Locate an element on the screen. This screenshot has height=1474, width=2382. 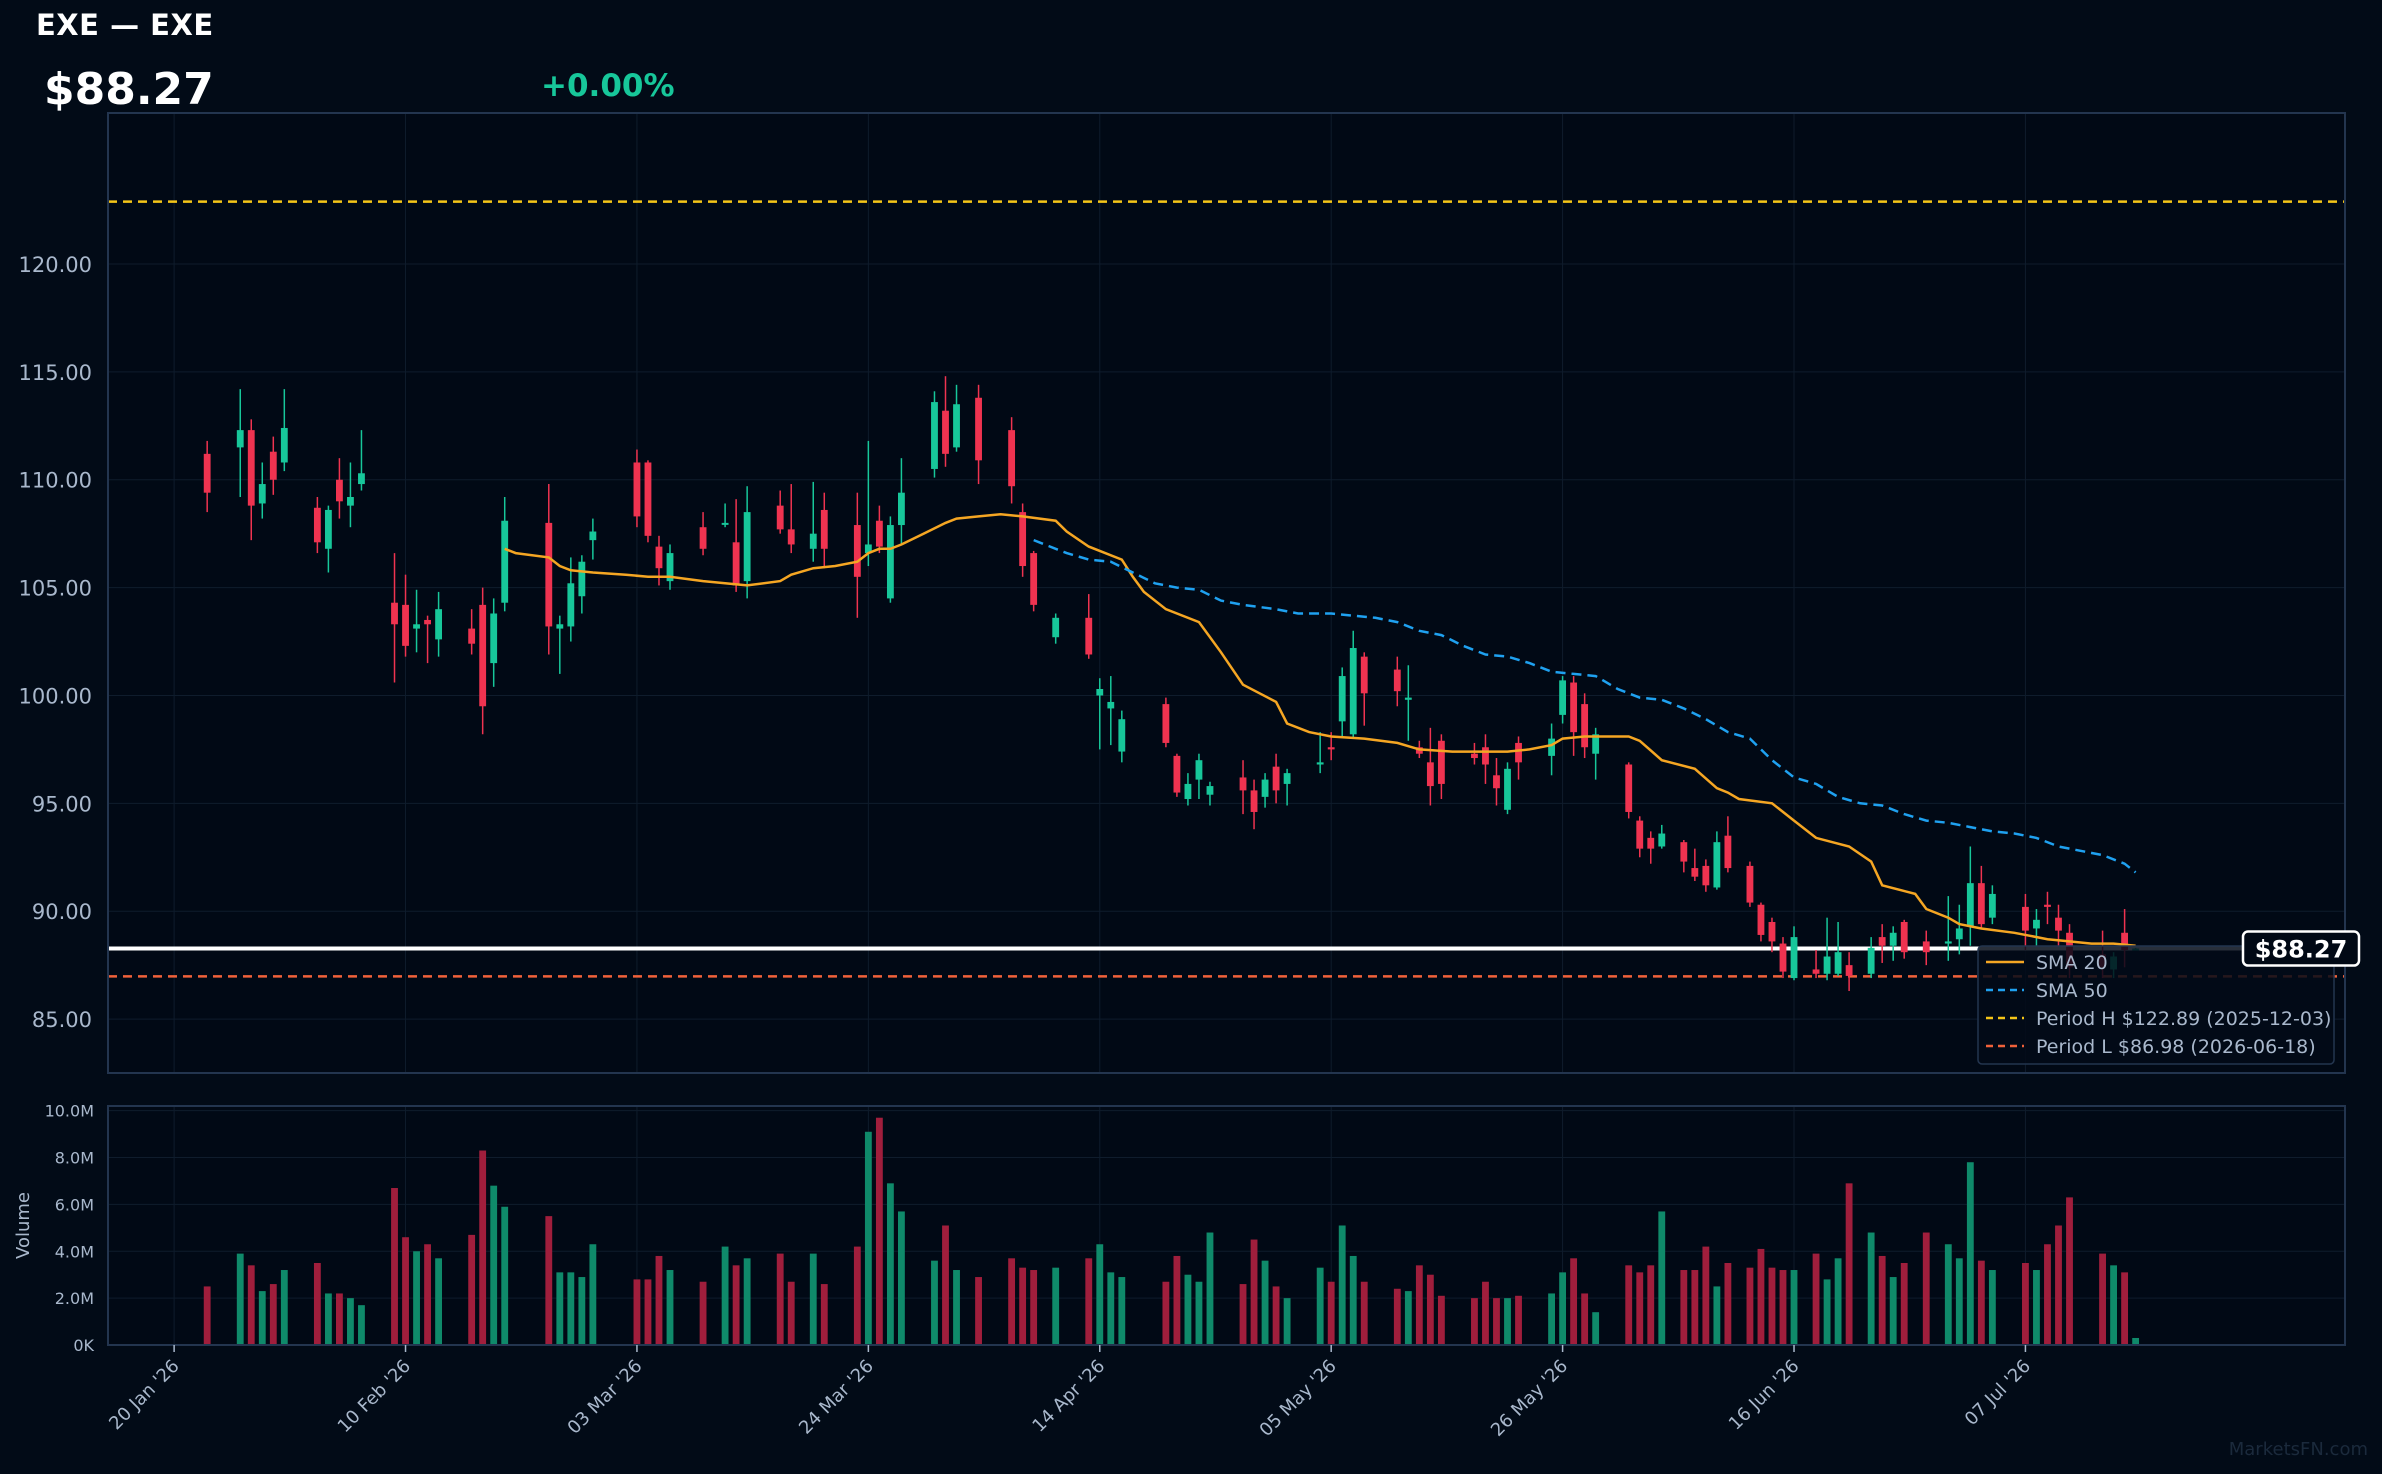
watermark: MarketsFN.com is located at coordinates (2298, 1449).